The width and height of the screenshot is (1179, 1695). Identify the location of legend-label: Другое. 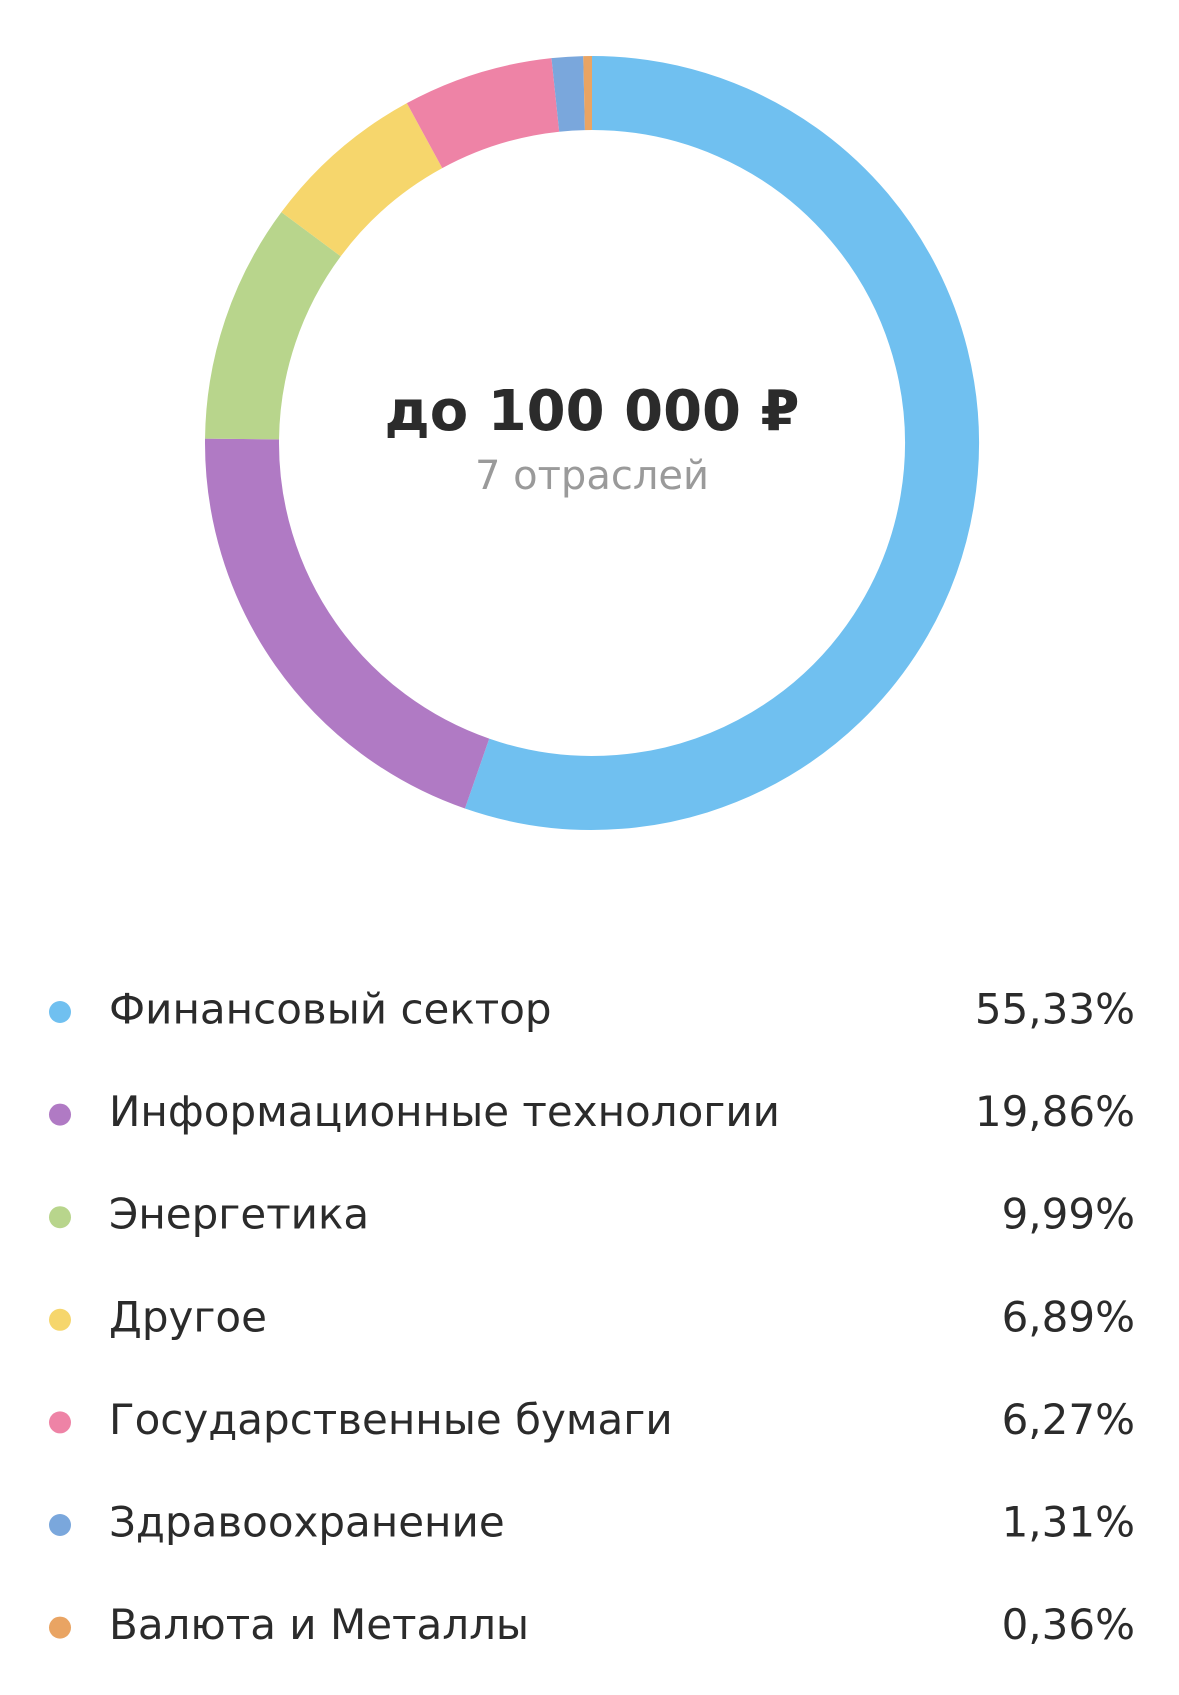
(188, 1316).